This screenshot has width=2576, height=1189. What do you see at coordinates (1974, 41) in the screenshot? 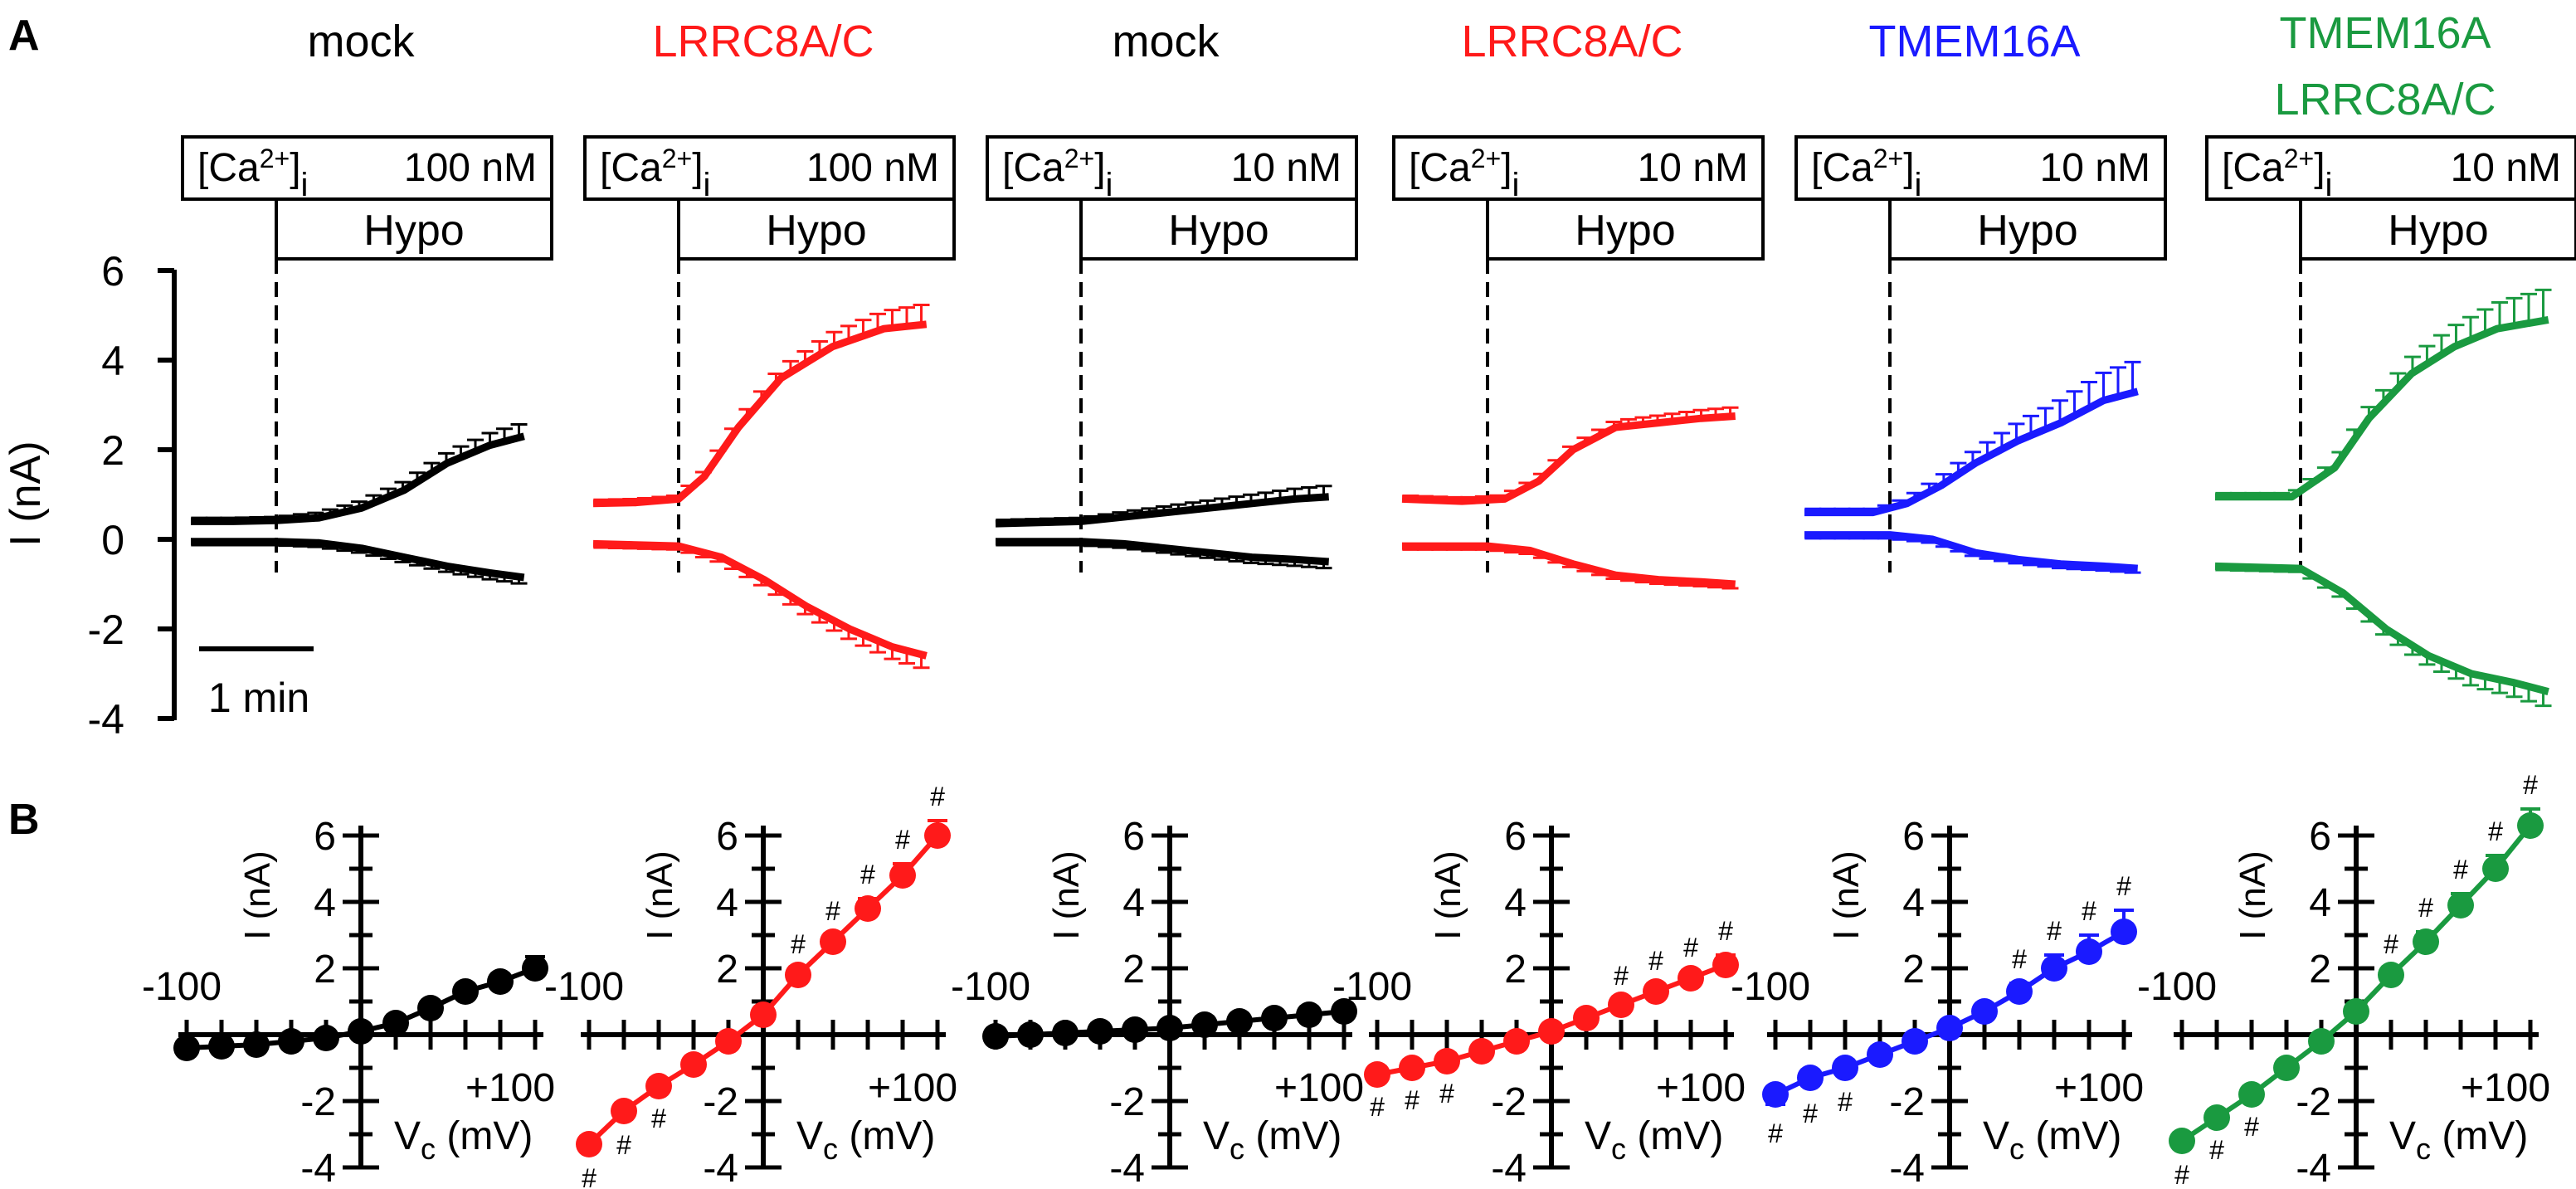
I see `trace-title: TMEM16A` at bounding box center [1974, 41].